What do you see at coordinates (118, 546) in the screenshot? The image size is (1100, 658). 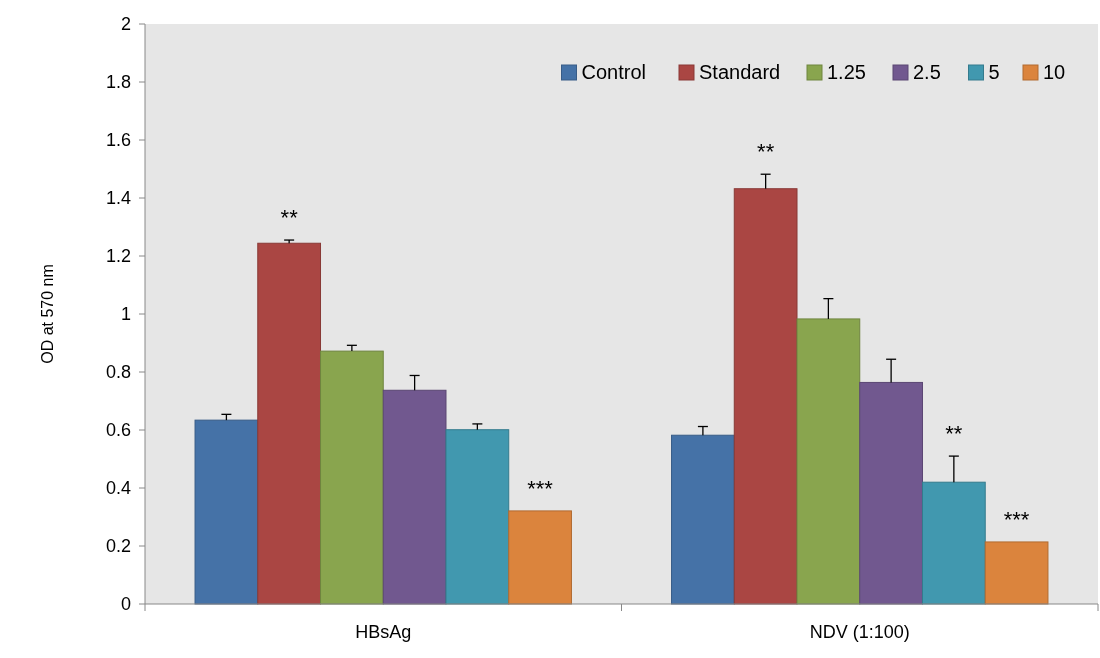 I see `y-tick-label: 0.2` at bounding box center [118, 546].